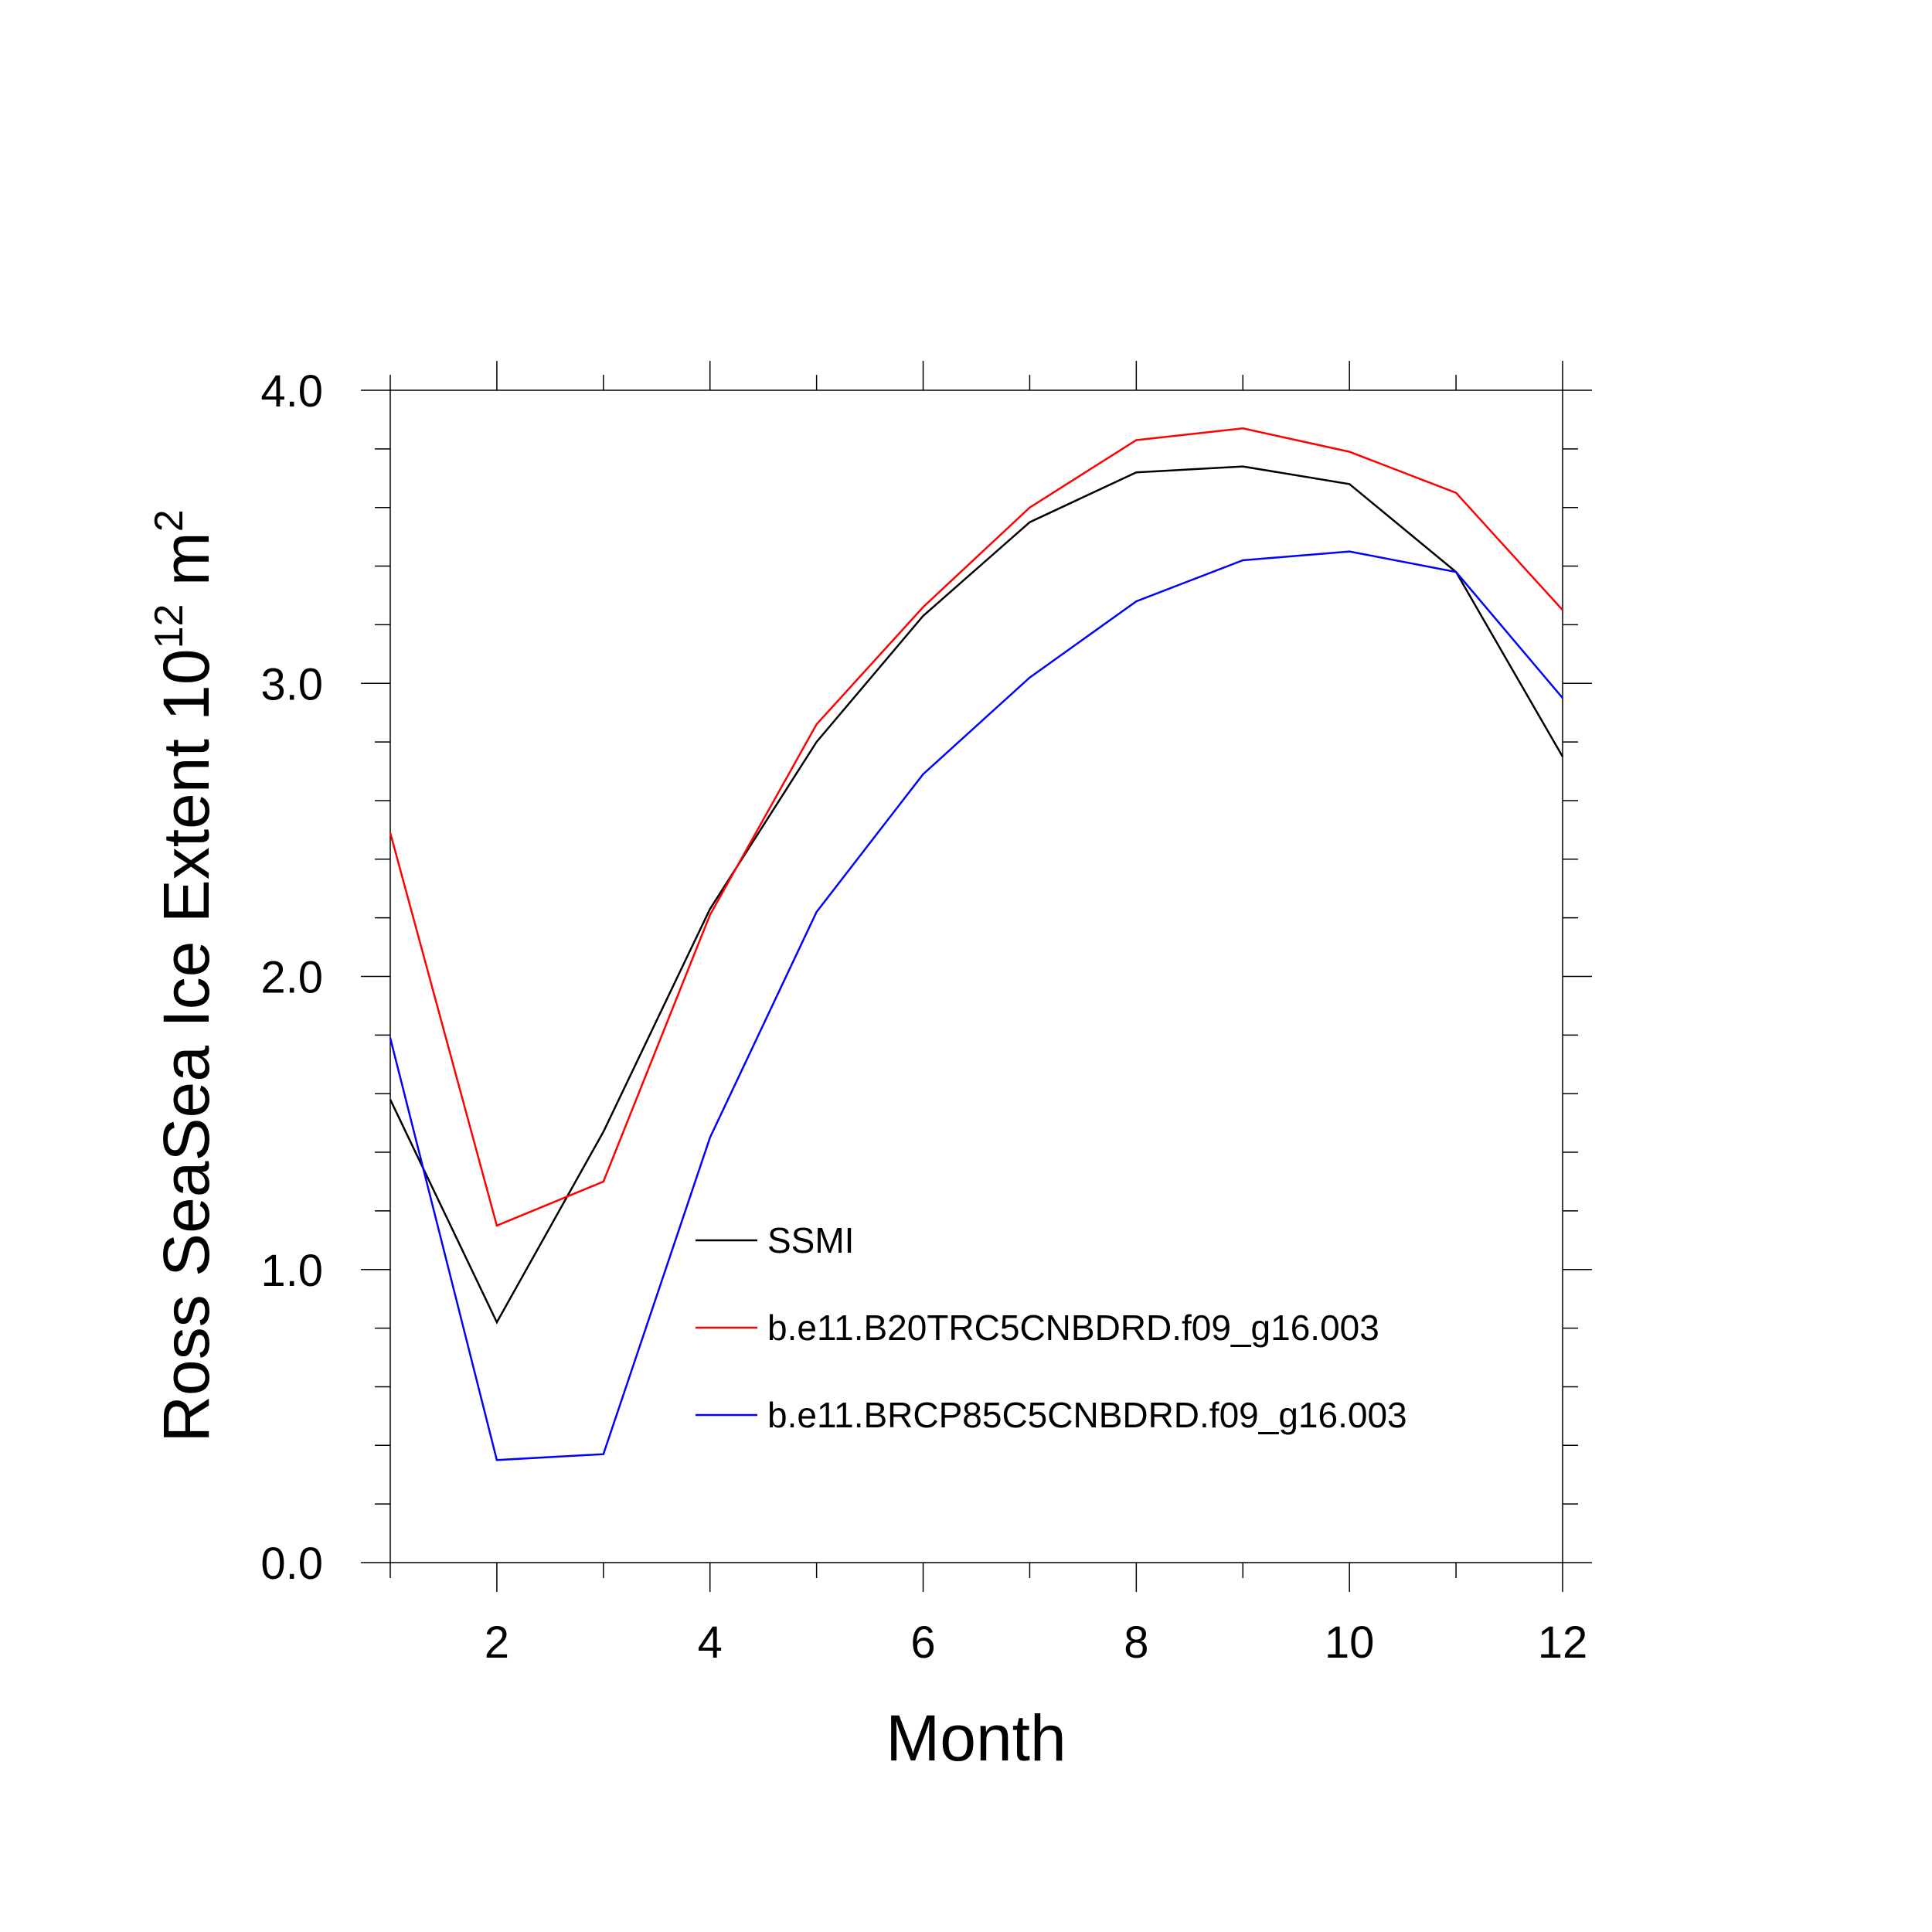 Image resolution: width=1932 pixels, height=1932 pixels. I want to click on legend-entry-b20trc5: b.e11.B20TRC5CNBDRD.f09_g16.003, so click(1037, 1328).